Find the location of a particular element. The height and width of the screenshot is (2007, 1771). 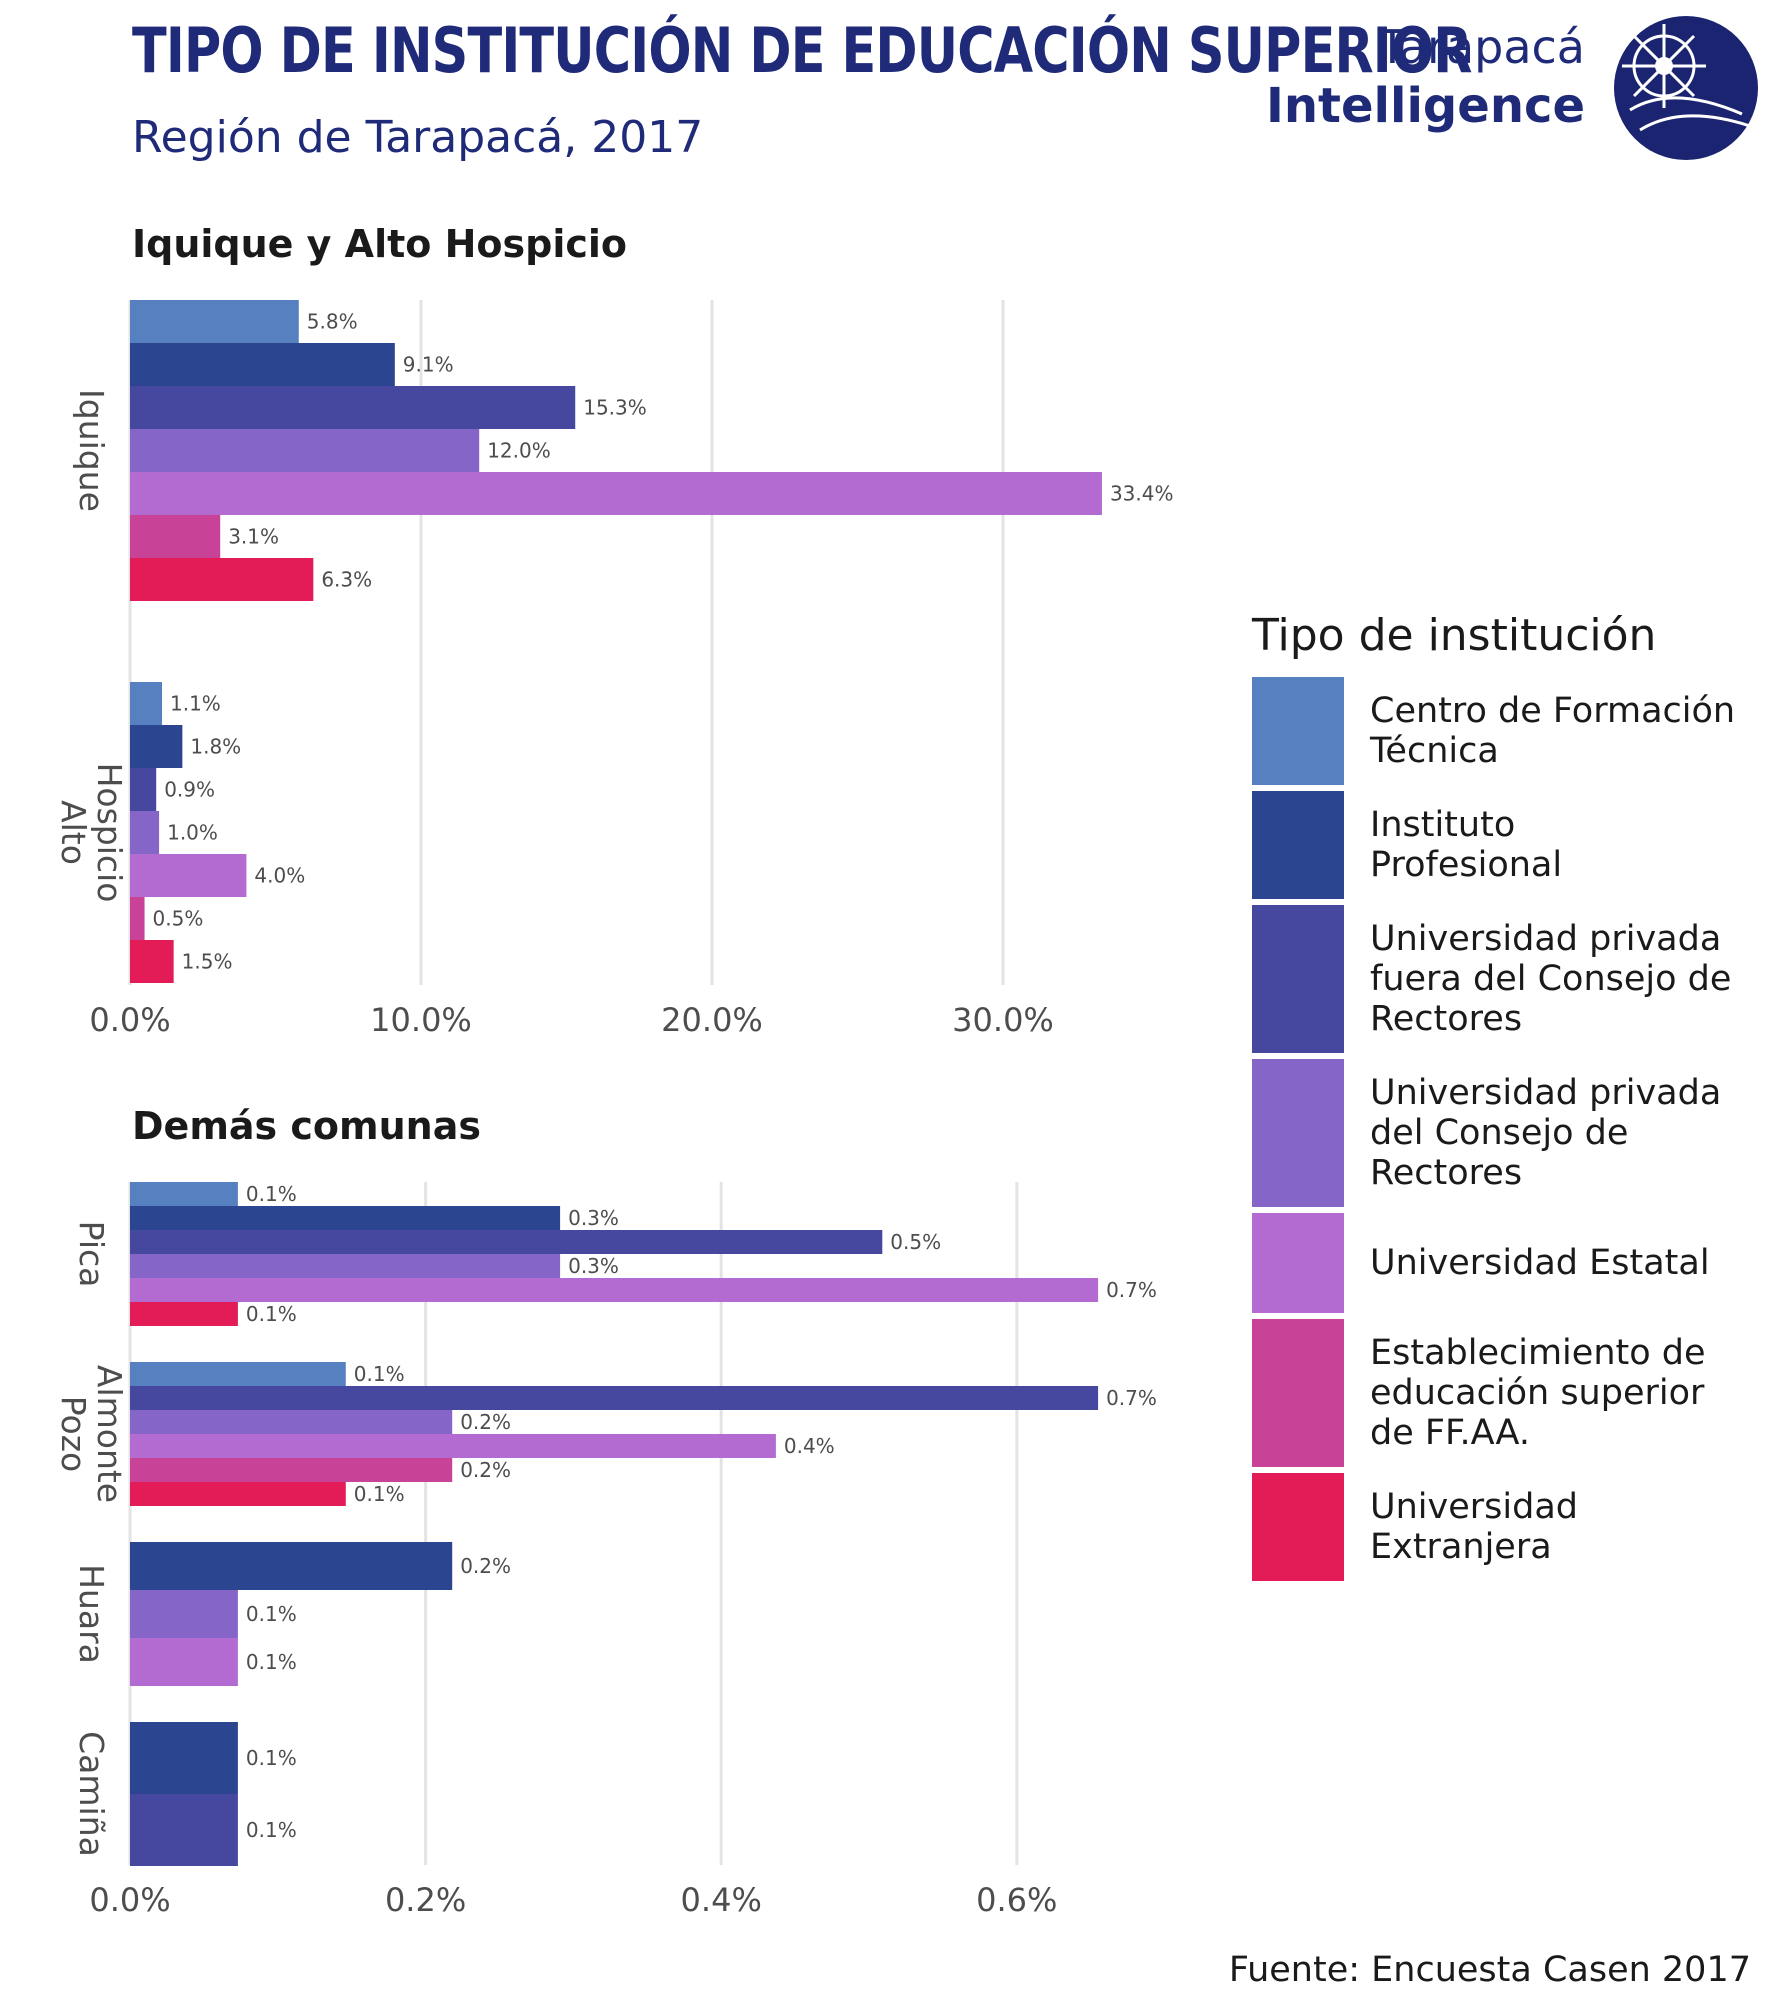

bar-huara-universidad-estatal is located at coordinates (184, 1662).